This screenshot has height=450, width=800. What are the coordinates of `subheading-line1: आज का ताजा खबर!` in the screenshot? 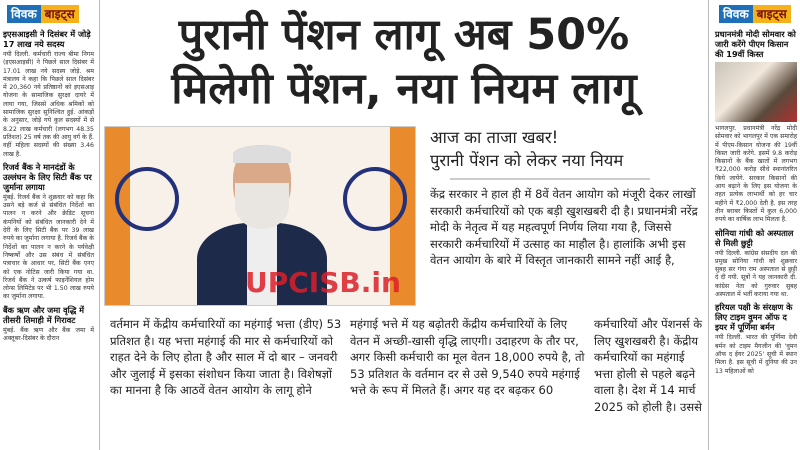 It's located at (494, 137).